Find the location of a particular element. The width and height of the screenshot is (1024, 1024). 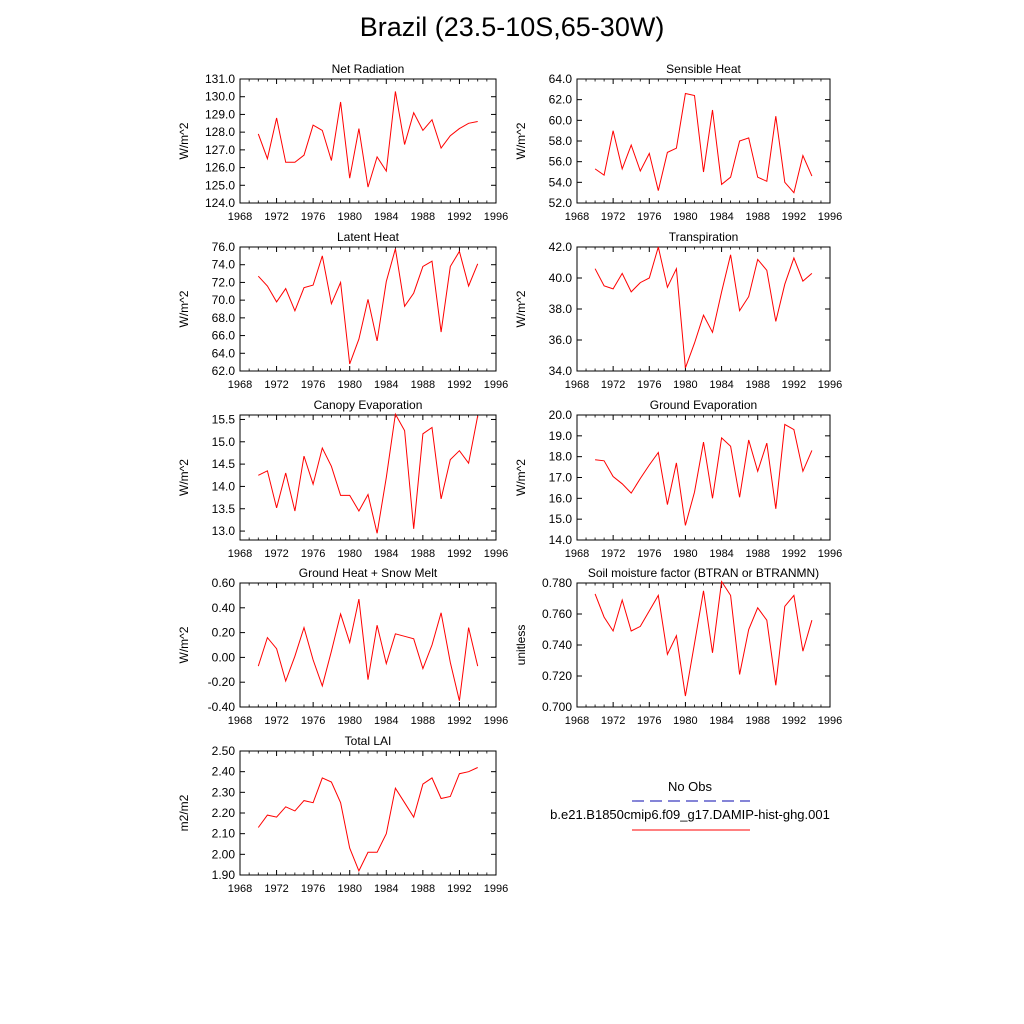

y-tick-label: 126.0 is located at coordinates (220, 168).